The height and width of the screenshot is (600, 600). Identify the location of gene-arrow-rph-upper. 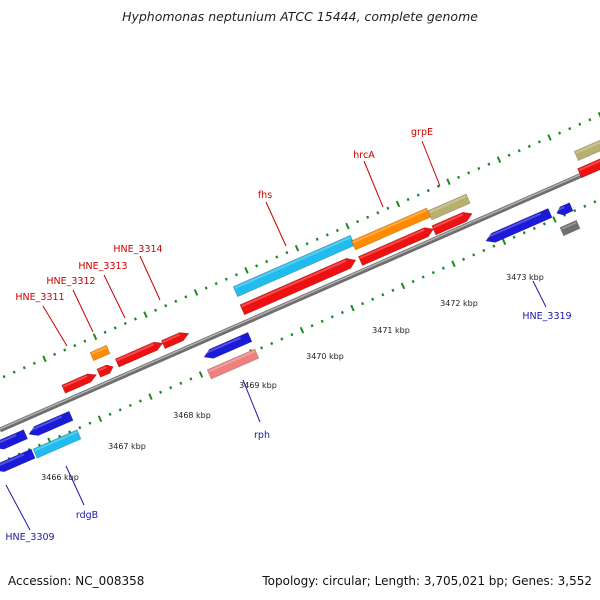
(228, 345).